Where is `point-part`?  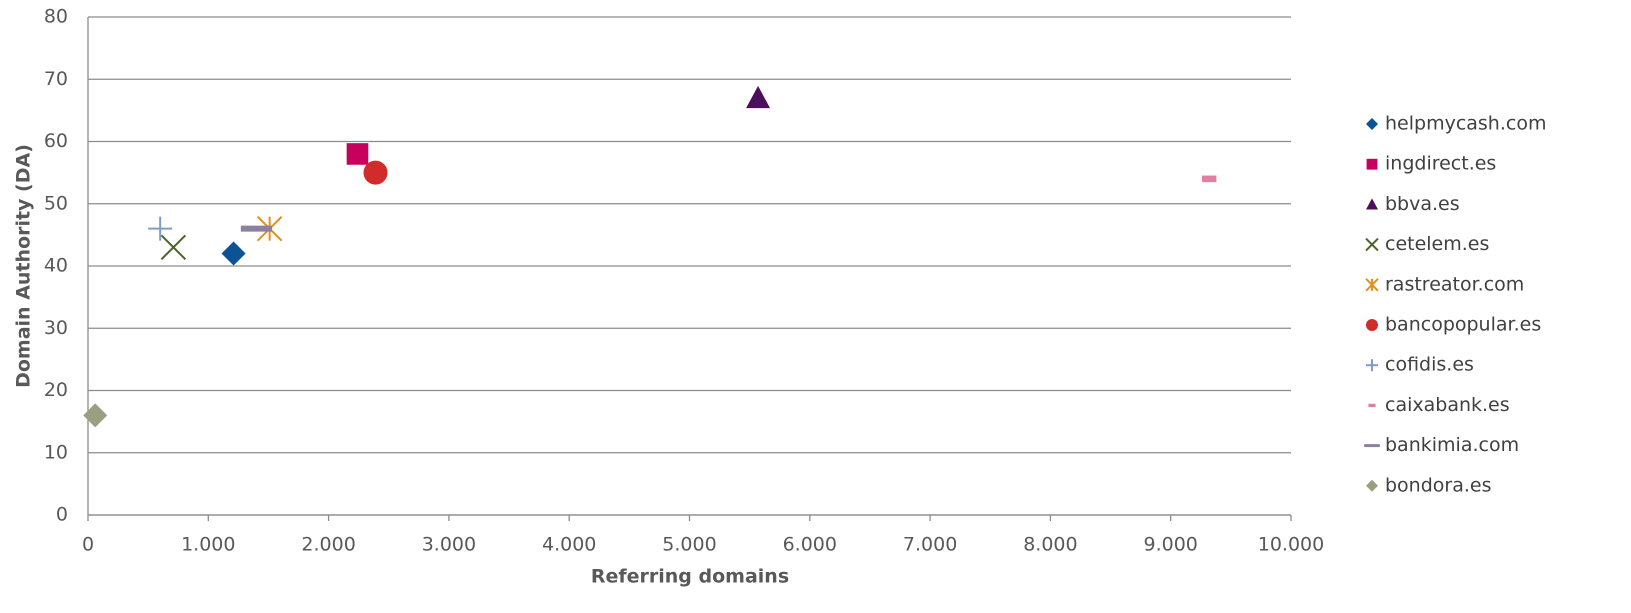
point-part is located at coordinates (173, 247).